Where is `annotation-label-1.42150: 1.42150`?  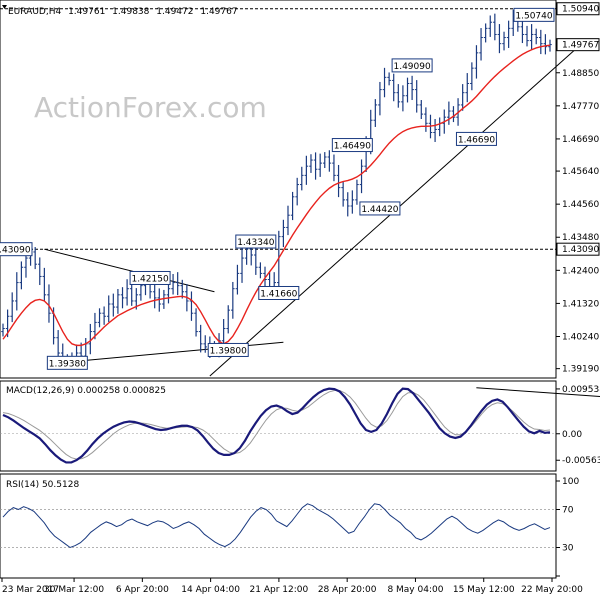 annotation-label-1.42150: 1.42150 is located at coordinates (149, 279).